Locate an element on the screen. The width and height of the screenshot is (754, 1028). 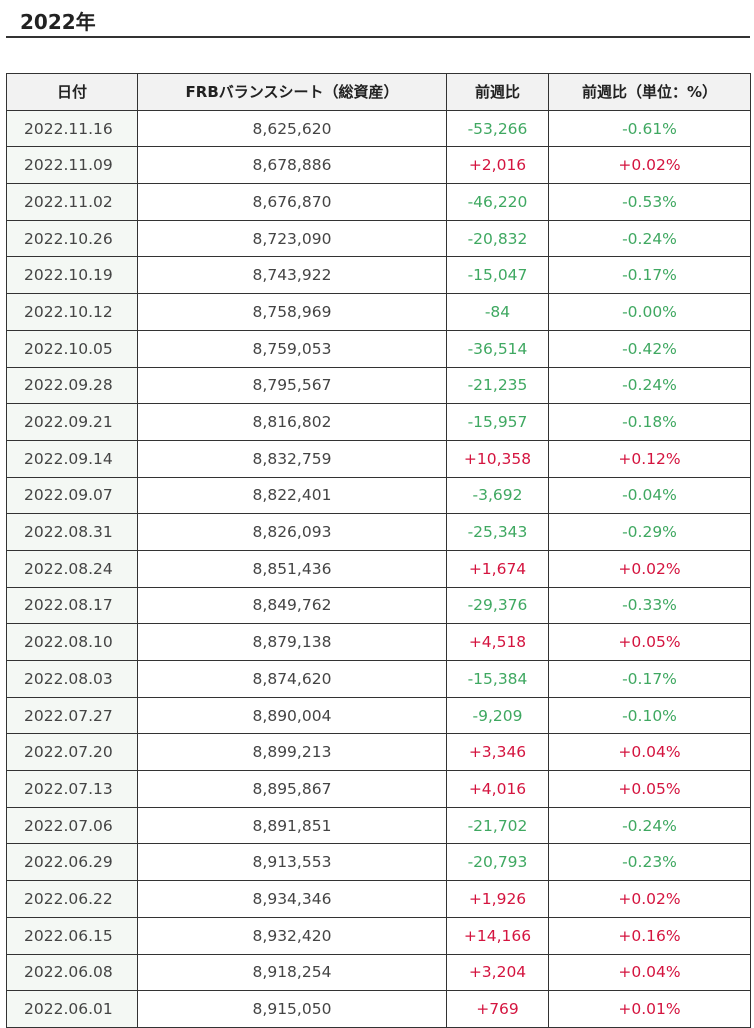
header-weekly-change-pct: 前週比（単位：%） is located at coordinates (649, 92).